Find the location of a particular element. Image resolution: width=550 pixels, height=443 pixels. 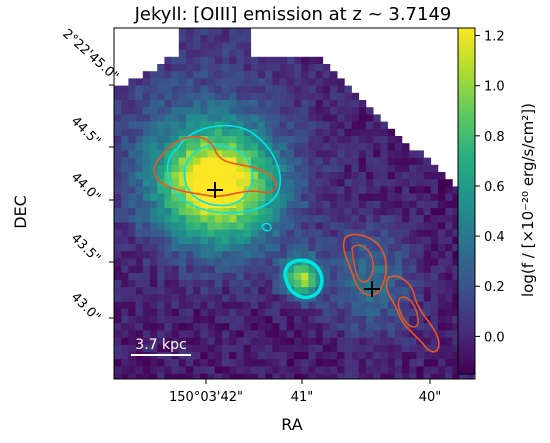

y-tick-label: 43.0" is located at coordinates (85, 307).